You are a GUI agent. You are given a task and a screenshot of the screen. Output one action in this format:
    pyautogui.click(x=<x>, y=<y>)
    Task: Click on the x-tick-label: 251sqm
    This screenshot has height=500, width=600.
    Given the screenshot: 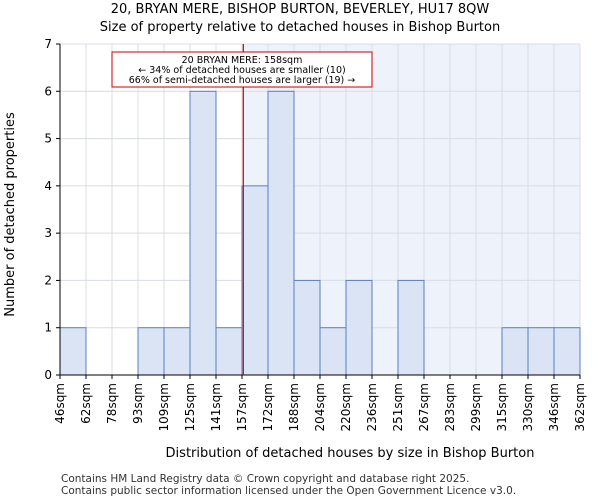 What is the action you would take?
    pyautogui.click(x=398, y=407)
    